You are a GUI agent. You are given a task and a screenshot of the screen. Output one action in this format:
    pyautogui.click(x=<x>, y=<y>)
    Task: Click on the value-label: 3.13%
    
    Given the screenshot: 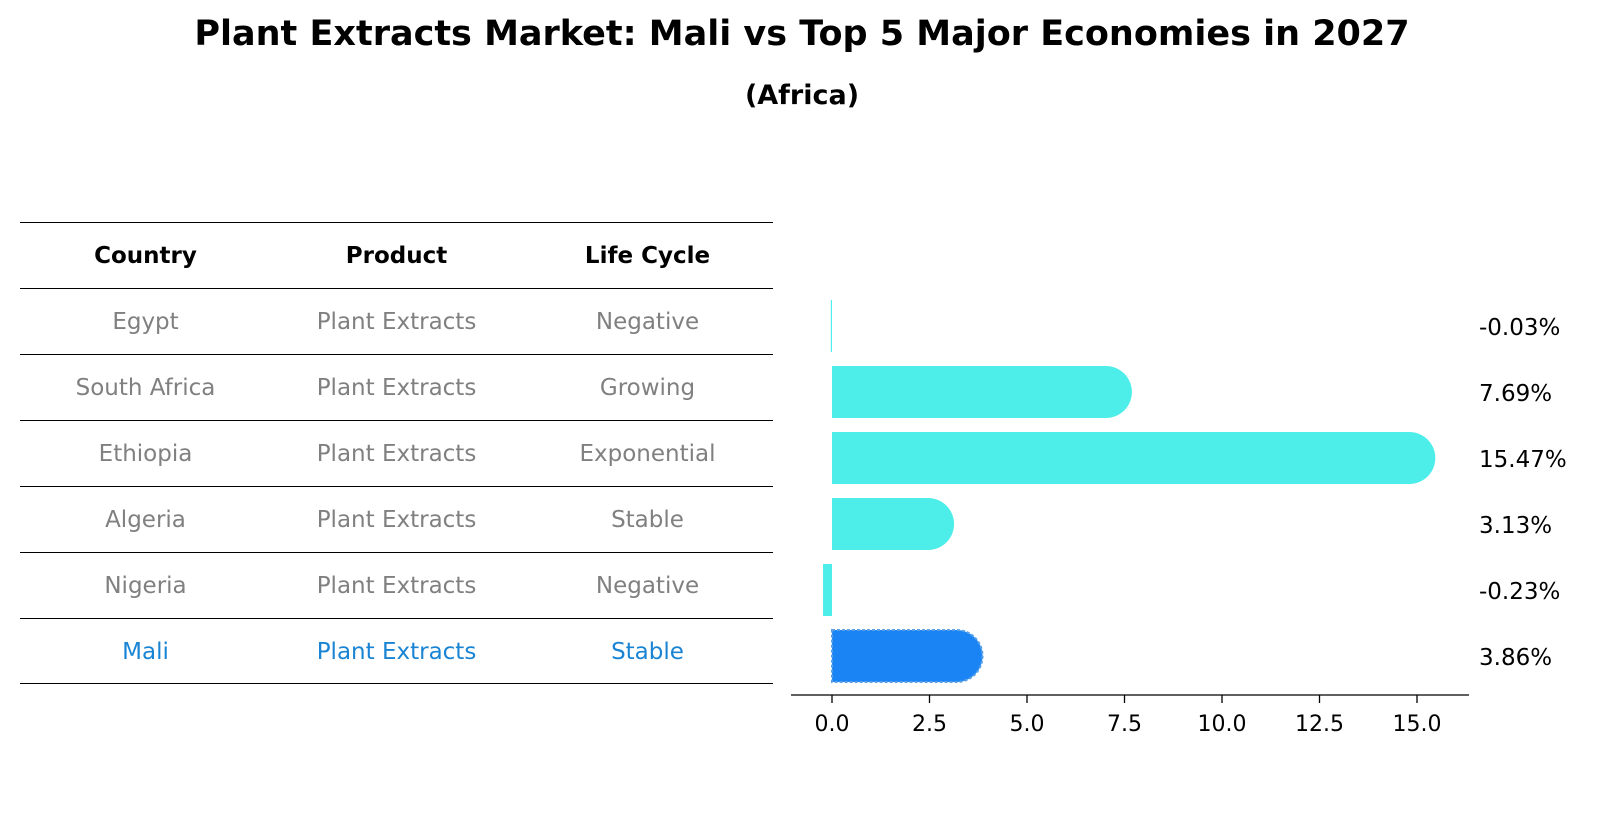 What is the action you would take?
    pyautogui.click(x=1515, y=526)
    